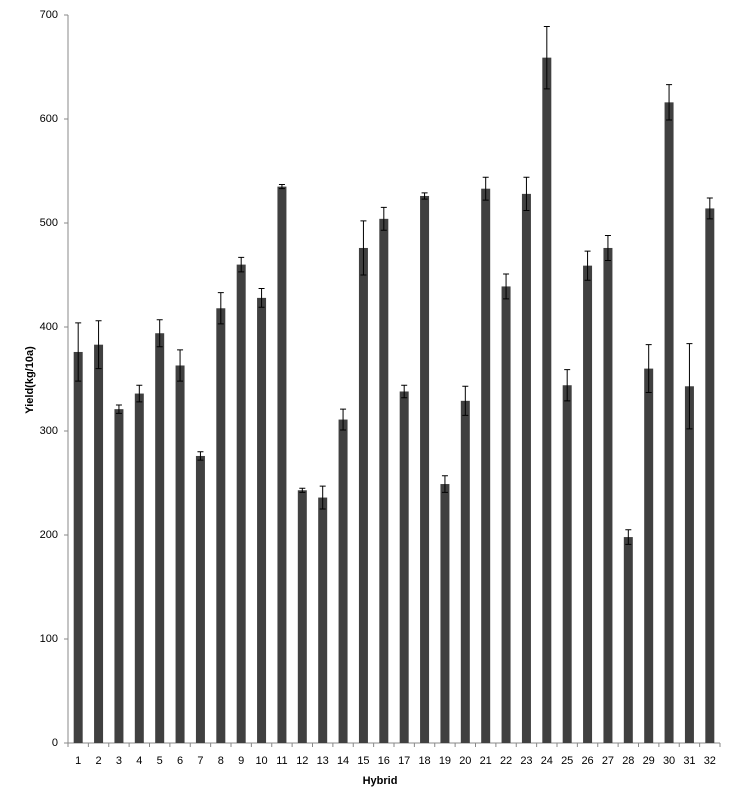 The image size is (733, 792). What do you see at coordinates (139, 761) in the screenshot?
I see `x-tick-label: 4` at bounding box center [139, 761].